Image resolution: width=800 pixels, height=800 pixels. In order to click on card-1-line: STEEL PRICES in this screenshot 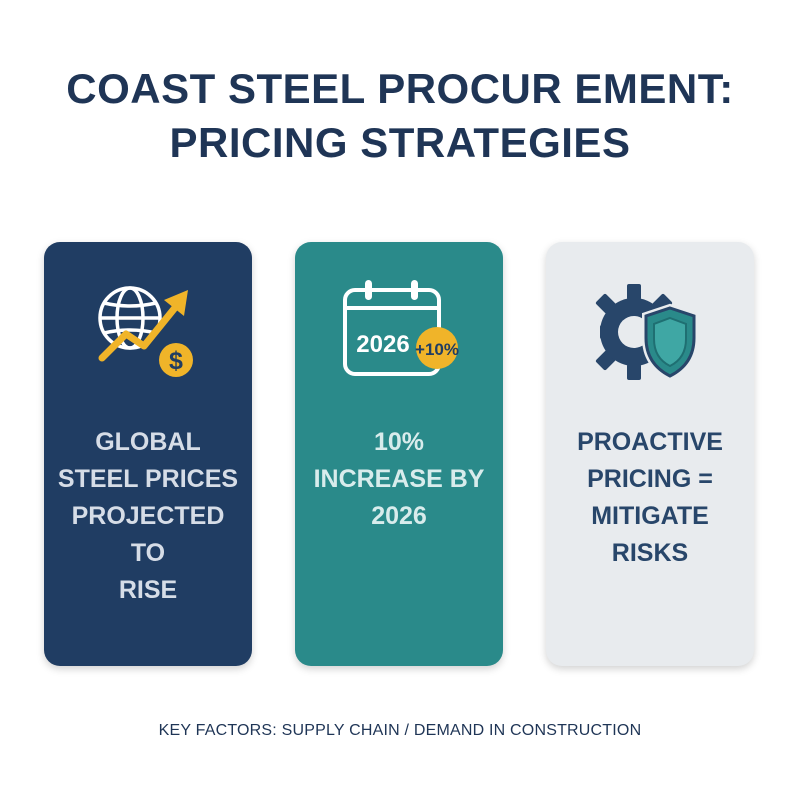, I will do `click(148, 479)`.